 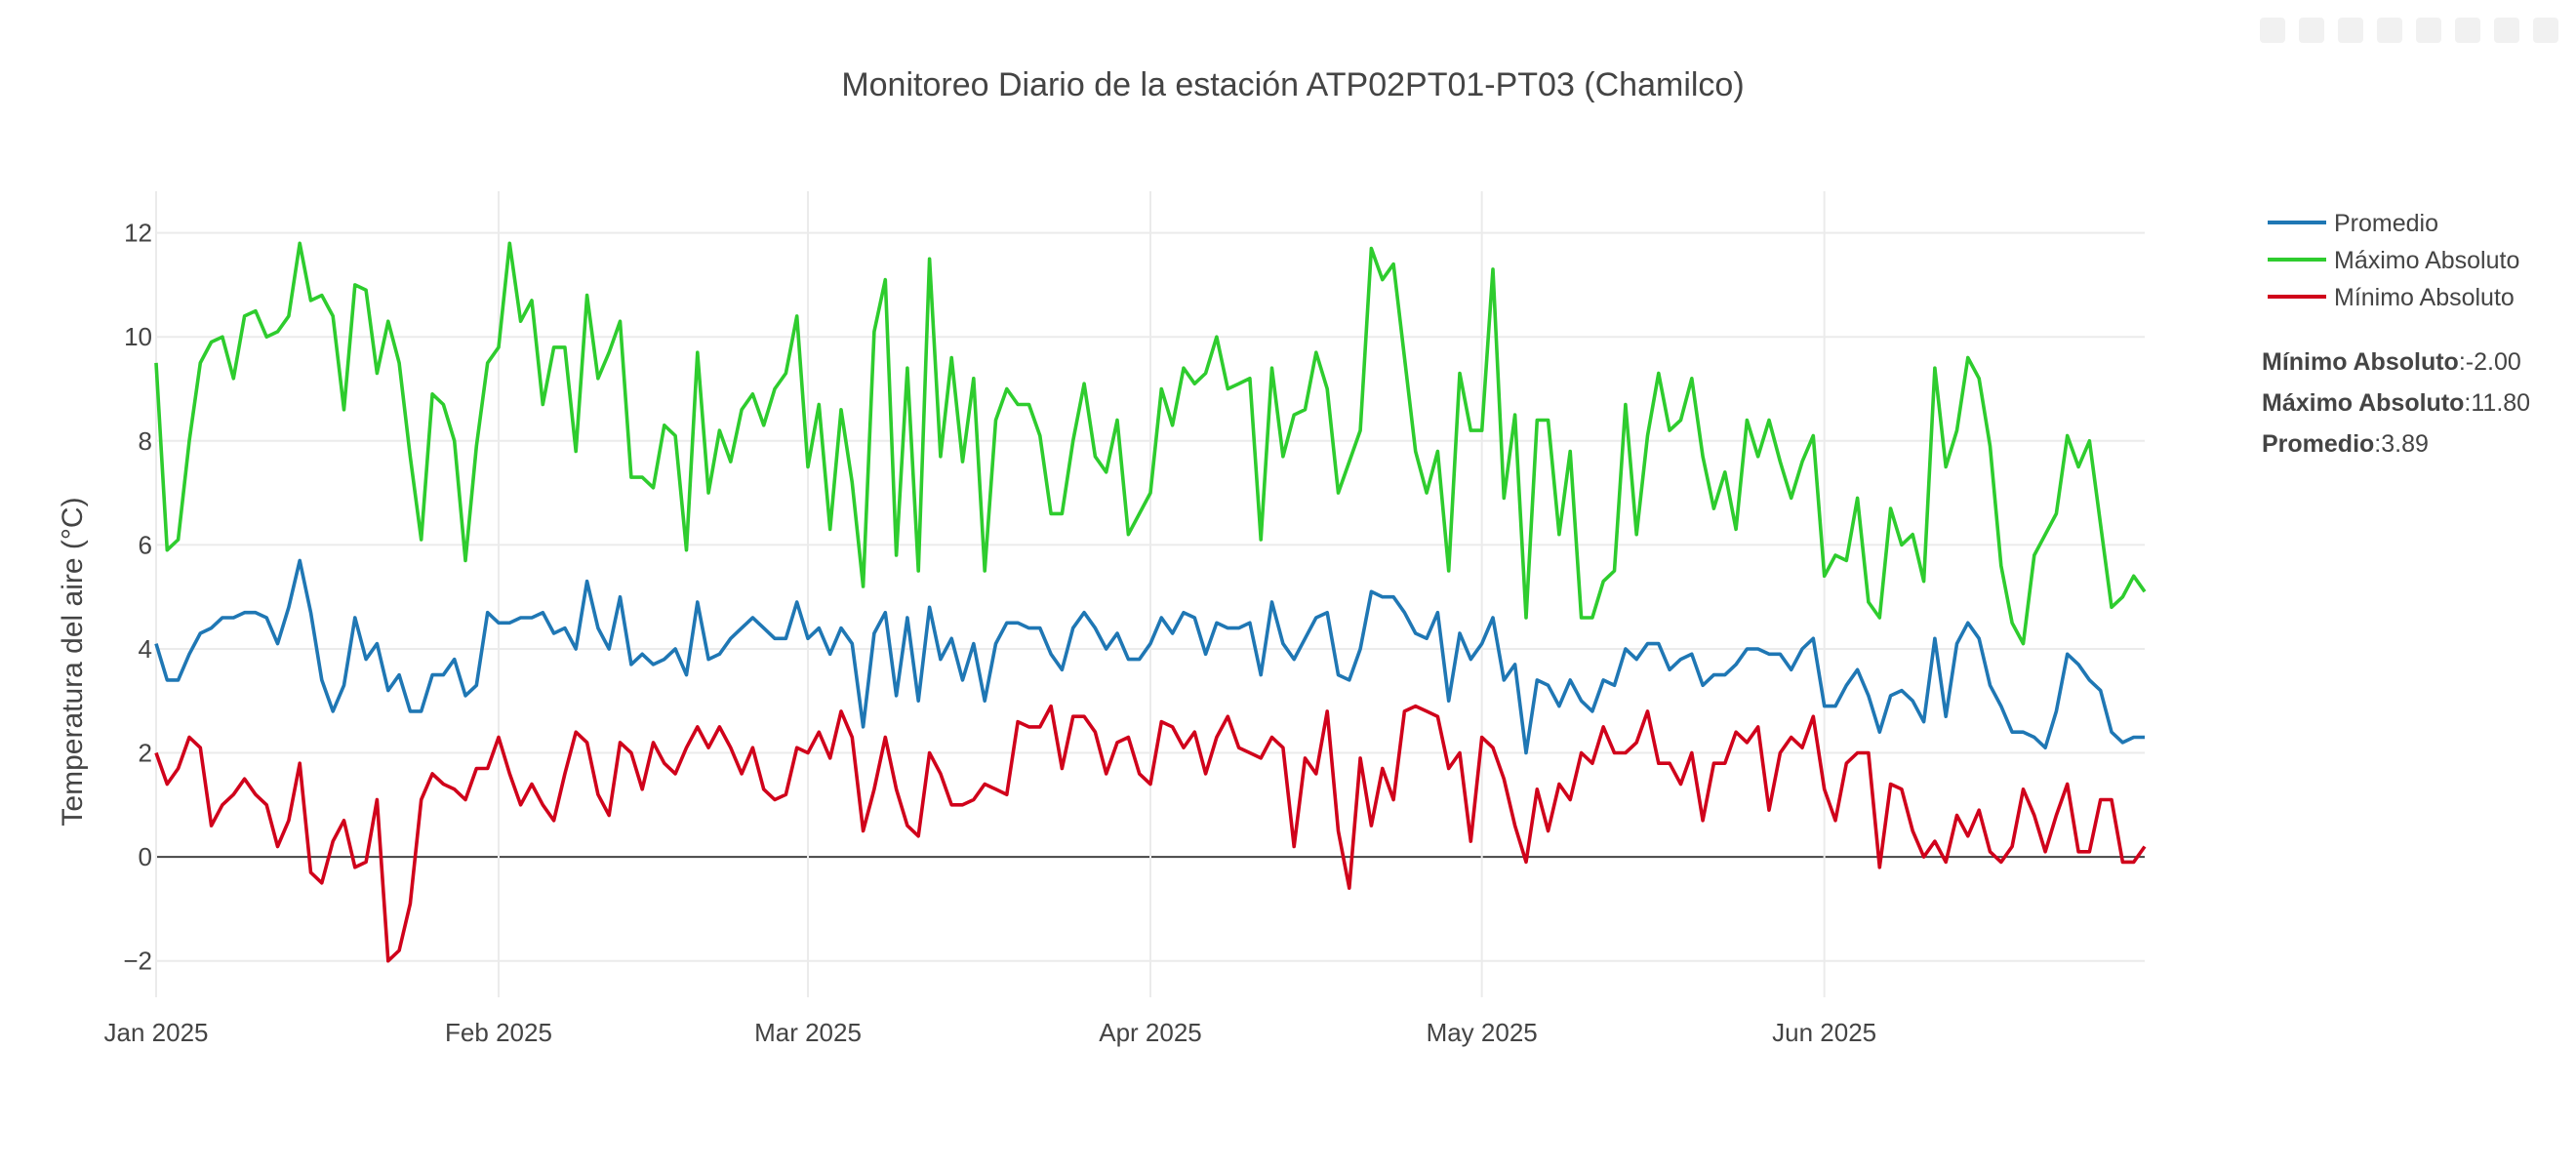 I want to click on zoom-in-icon, so click(x=2389, y=30).